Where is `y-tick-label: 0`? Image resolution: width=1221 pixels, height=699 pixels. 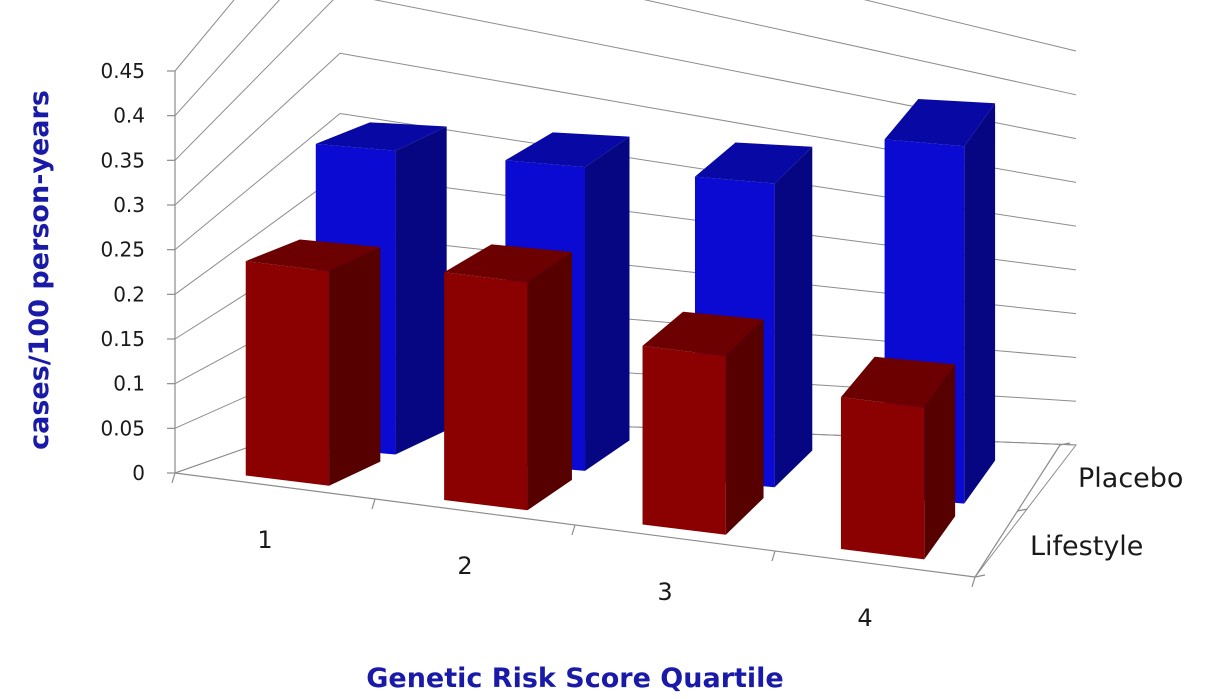 y-tick-label: 0 is located at coordinates (138, 473).